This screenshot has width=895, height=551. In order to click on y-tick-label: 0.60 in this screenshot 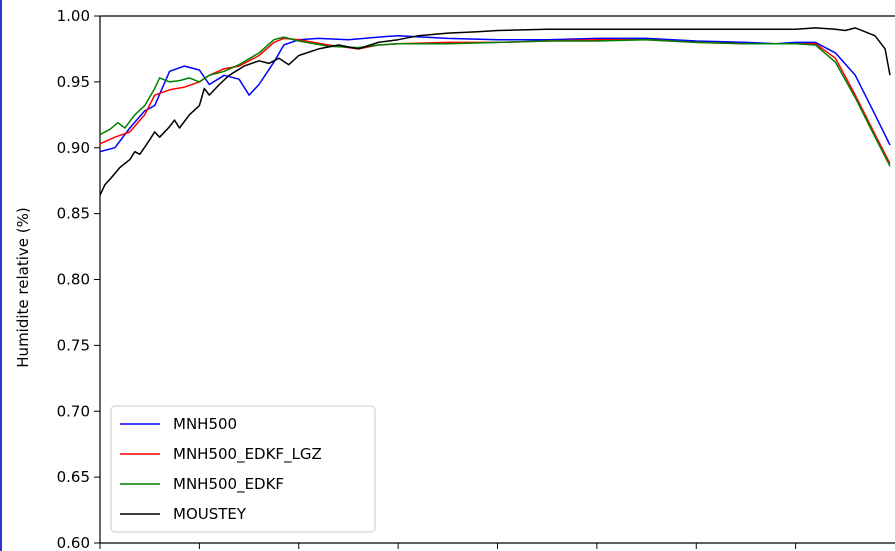, I will do `click(73, 542)`.